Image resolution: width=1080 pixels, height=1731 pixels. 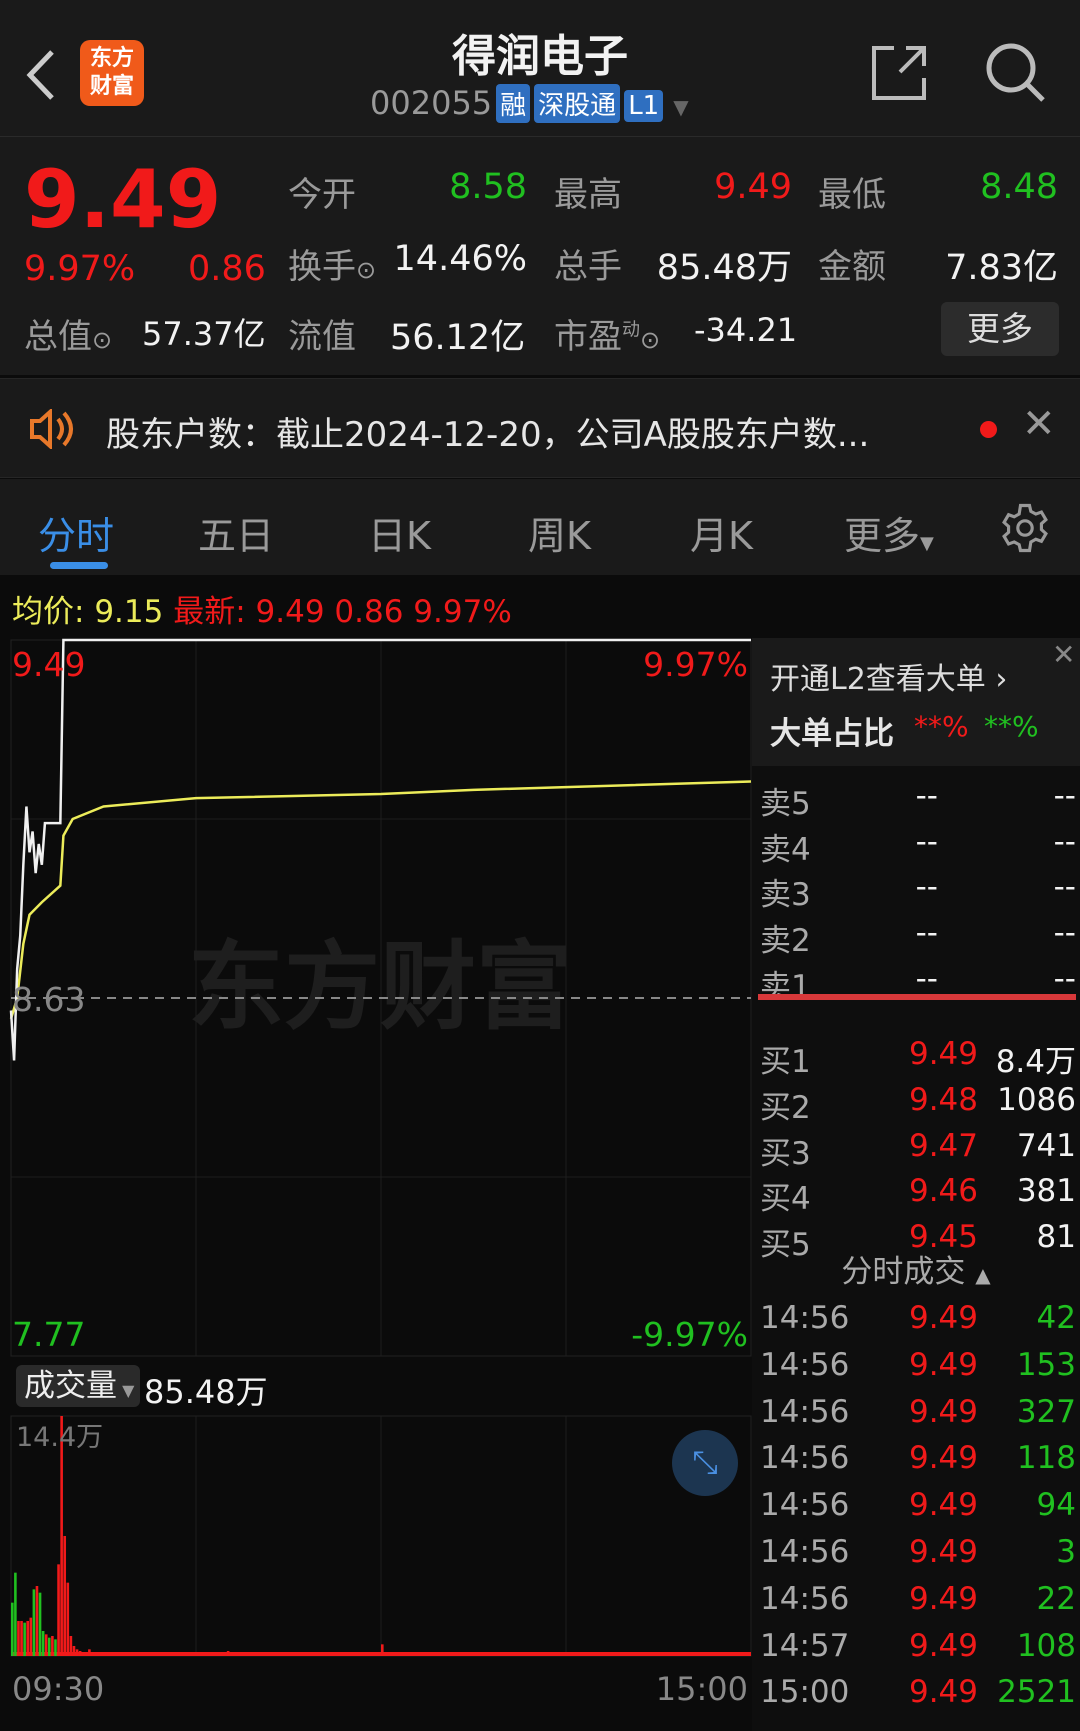 I want to click on chart-tabs: 分时 五日 日K 周K 月K 更多▼, so click(x=540, y=527).